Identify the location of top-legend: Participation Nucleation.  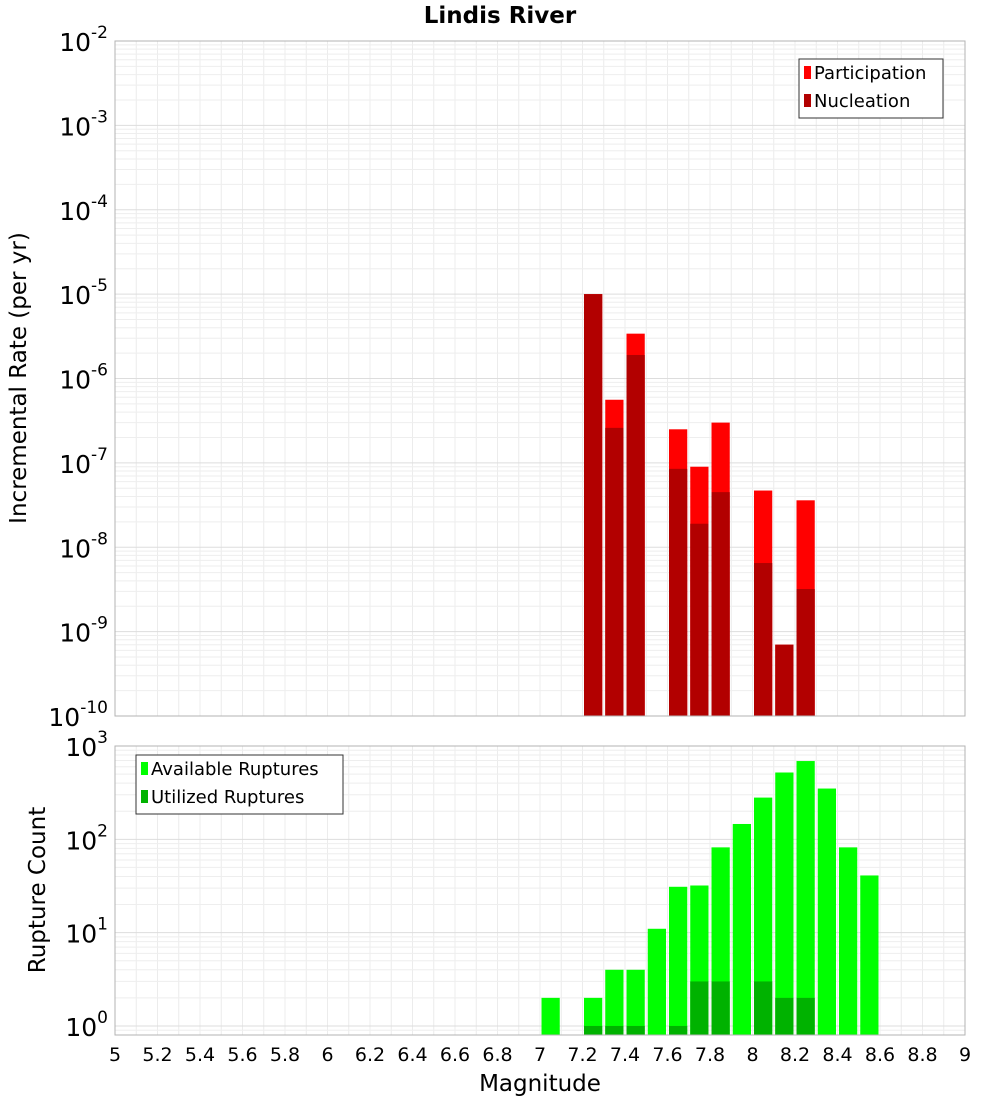
(871, 88).